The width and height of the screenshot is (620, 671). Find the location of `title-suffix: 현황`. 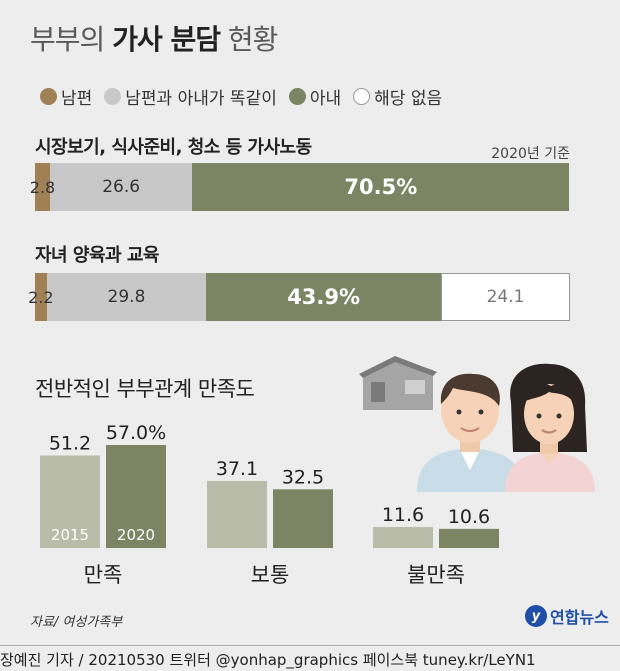

title-suffix: 현황 is located at coordinates (249, 39).